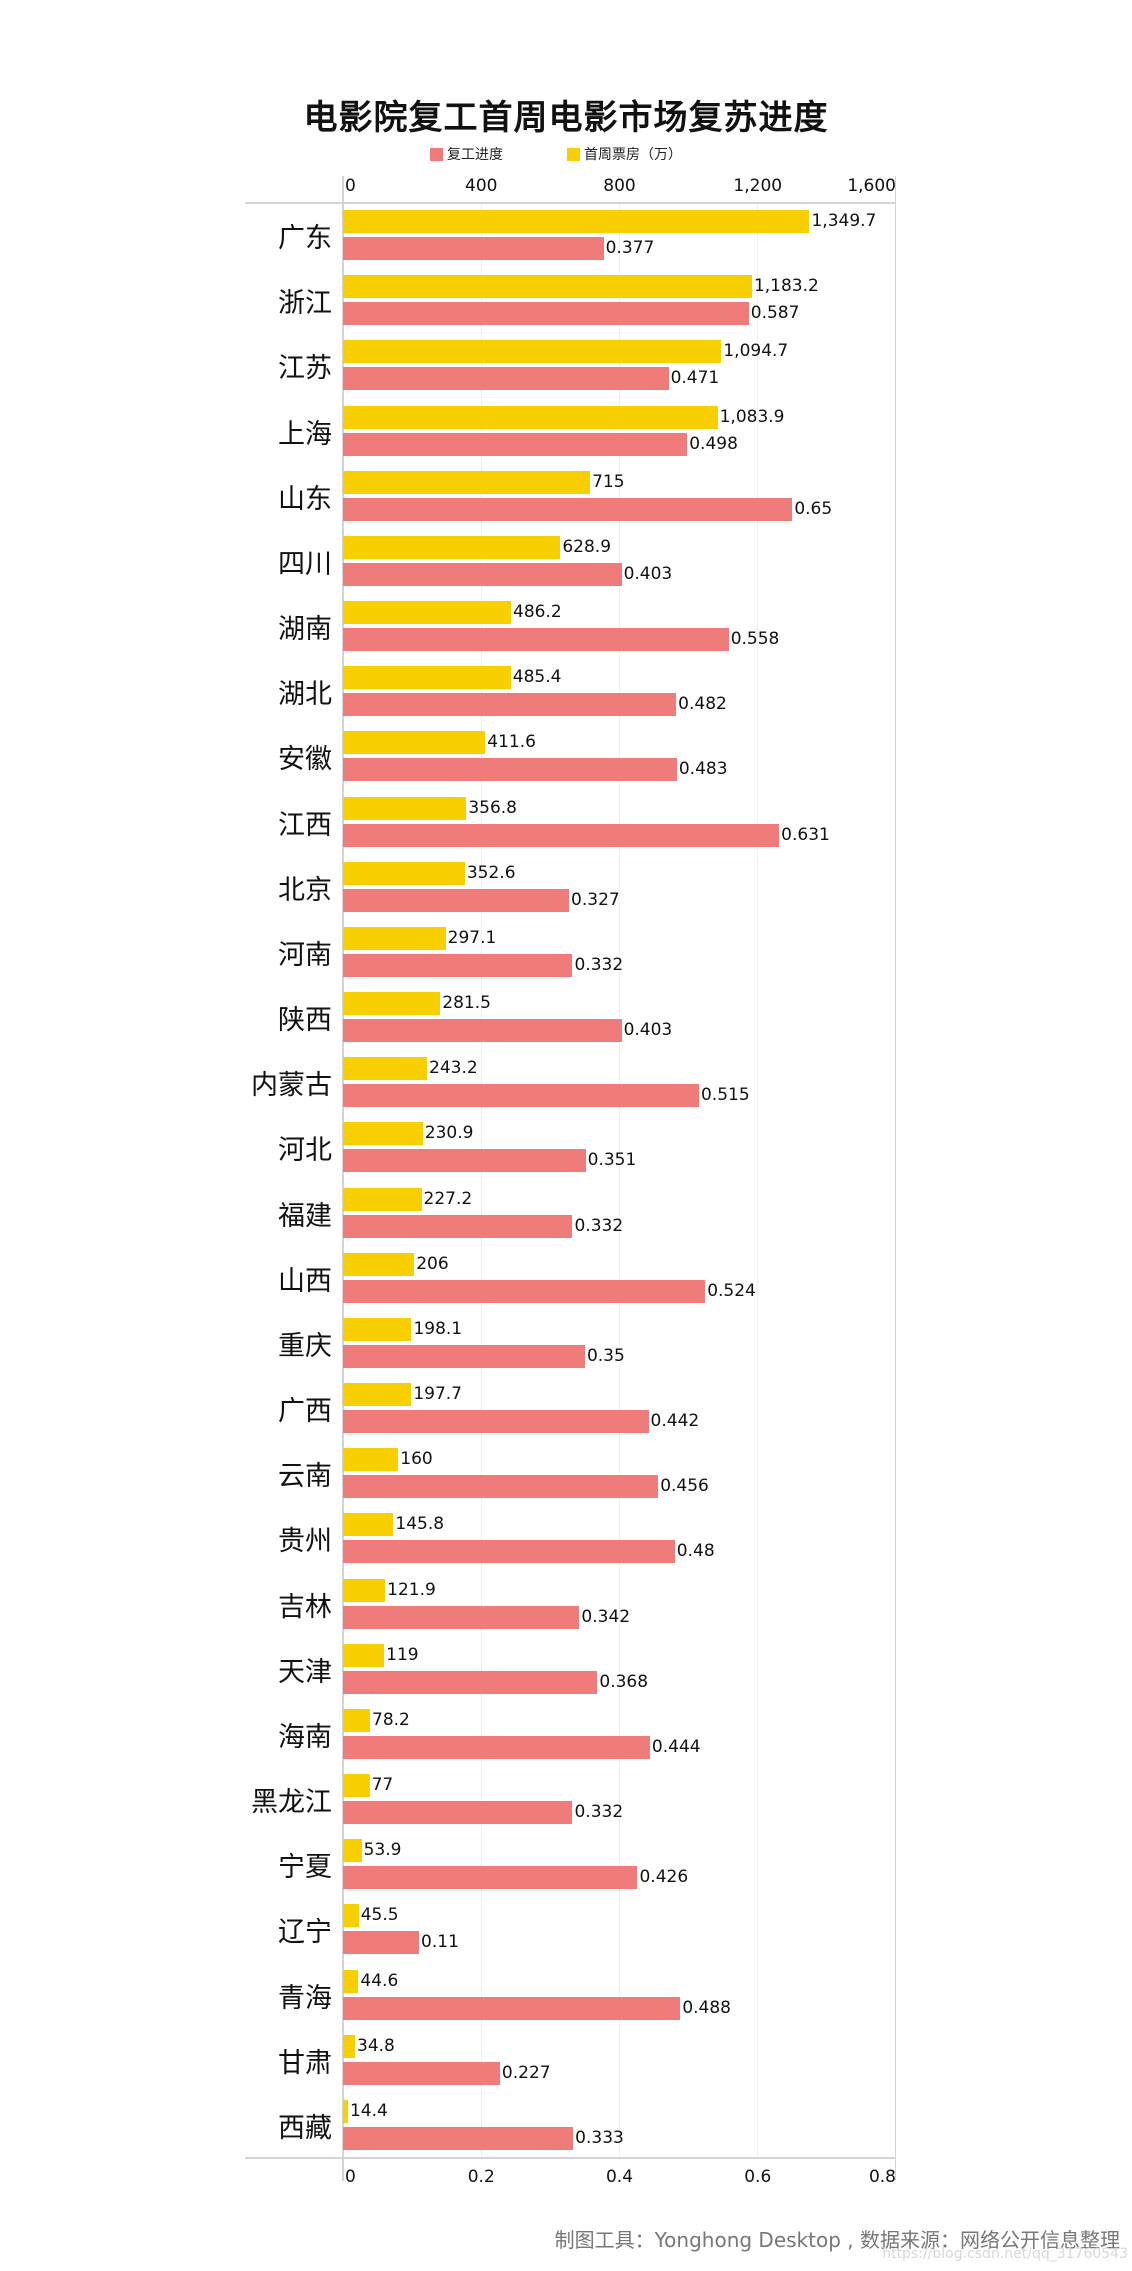 This screenshot has width=1132, height=2271. Describe the element at coordinates (305, 760) in the screenshot. I see `category-label: 安徽` at that location.